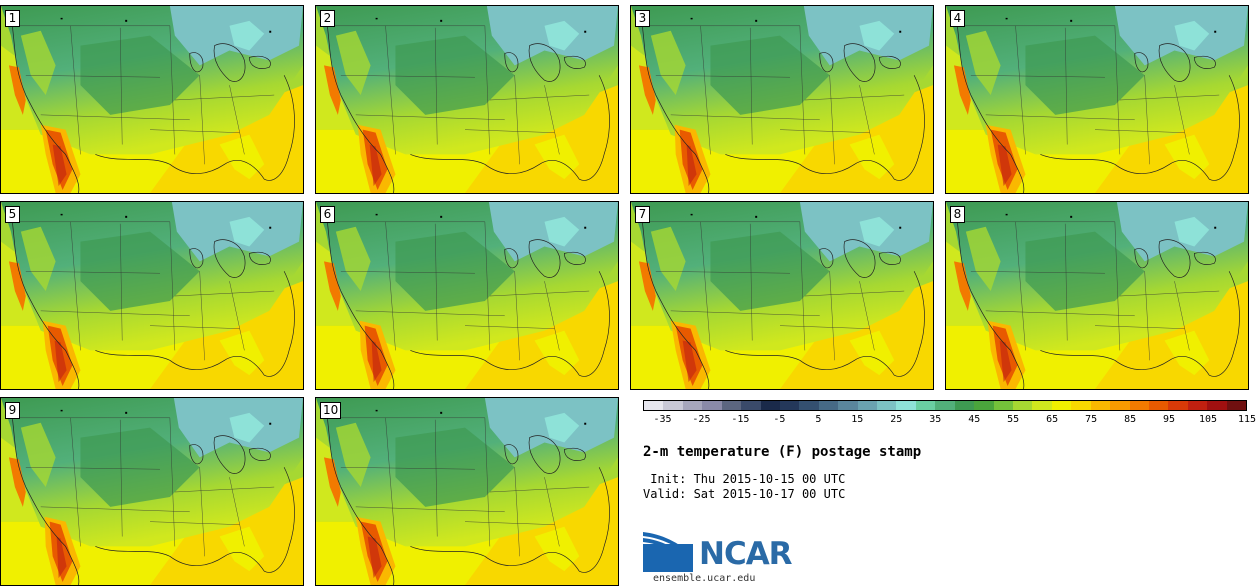 The height and width of the screenshot is (588, 1260). Describe the element at coordinates (467, 99) in the screenshot. I see `ensemble-member-map: 2` at that location.